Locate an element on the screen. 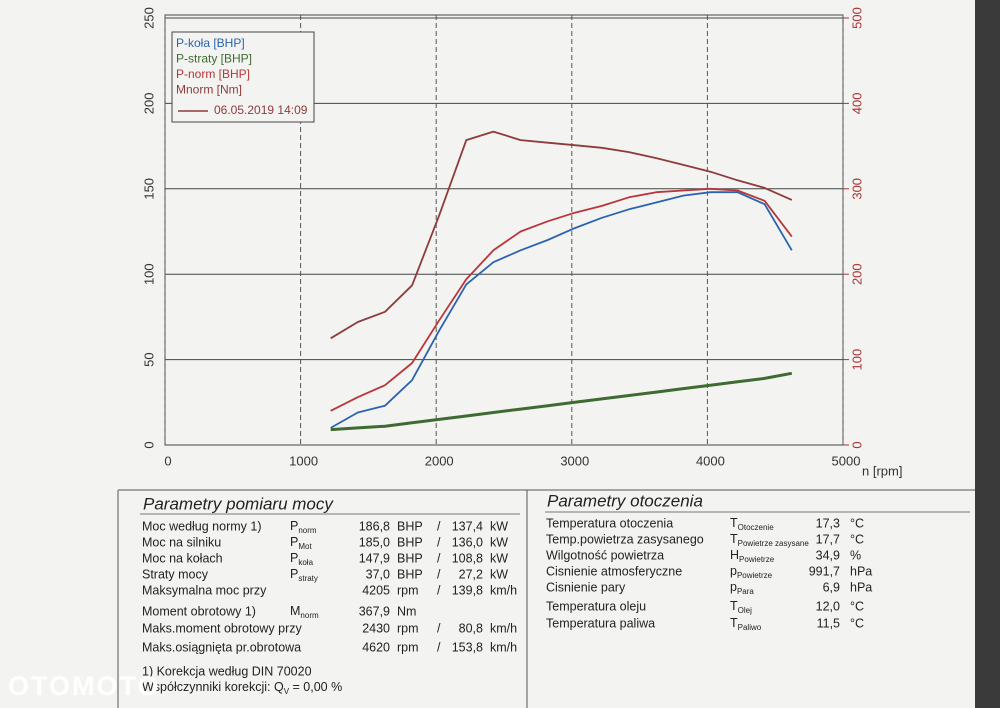  row-value2: 136,0 is located at coordinates (467, 542).